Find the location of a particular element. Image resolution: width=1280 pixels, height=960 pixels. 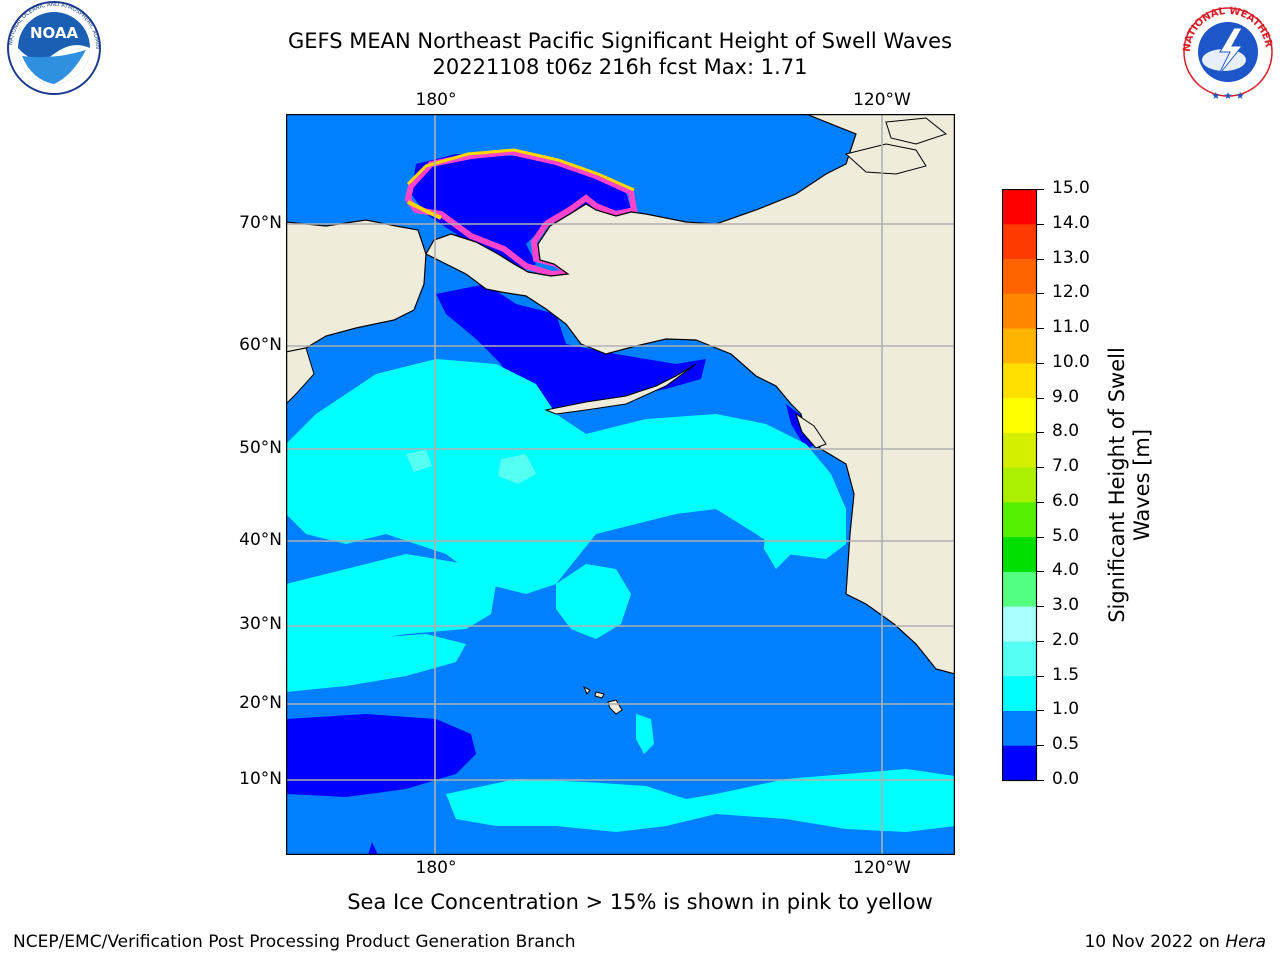

lat-label-20n: 20°N is located at coordinates (260, 703).